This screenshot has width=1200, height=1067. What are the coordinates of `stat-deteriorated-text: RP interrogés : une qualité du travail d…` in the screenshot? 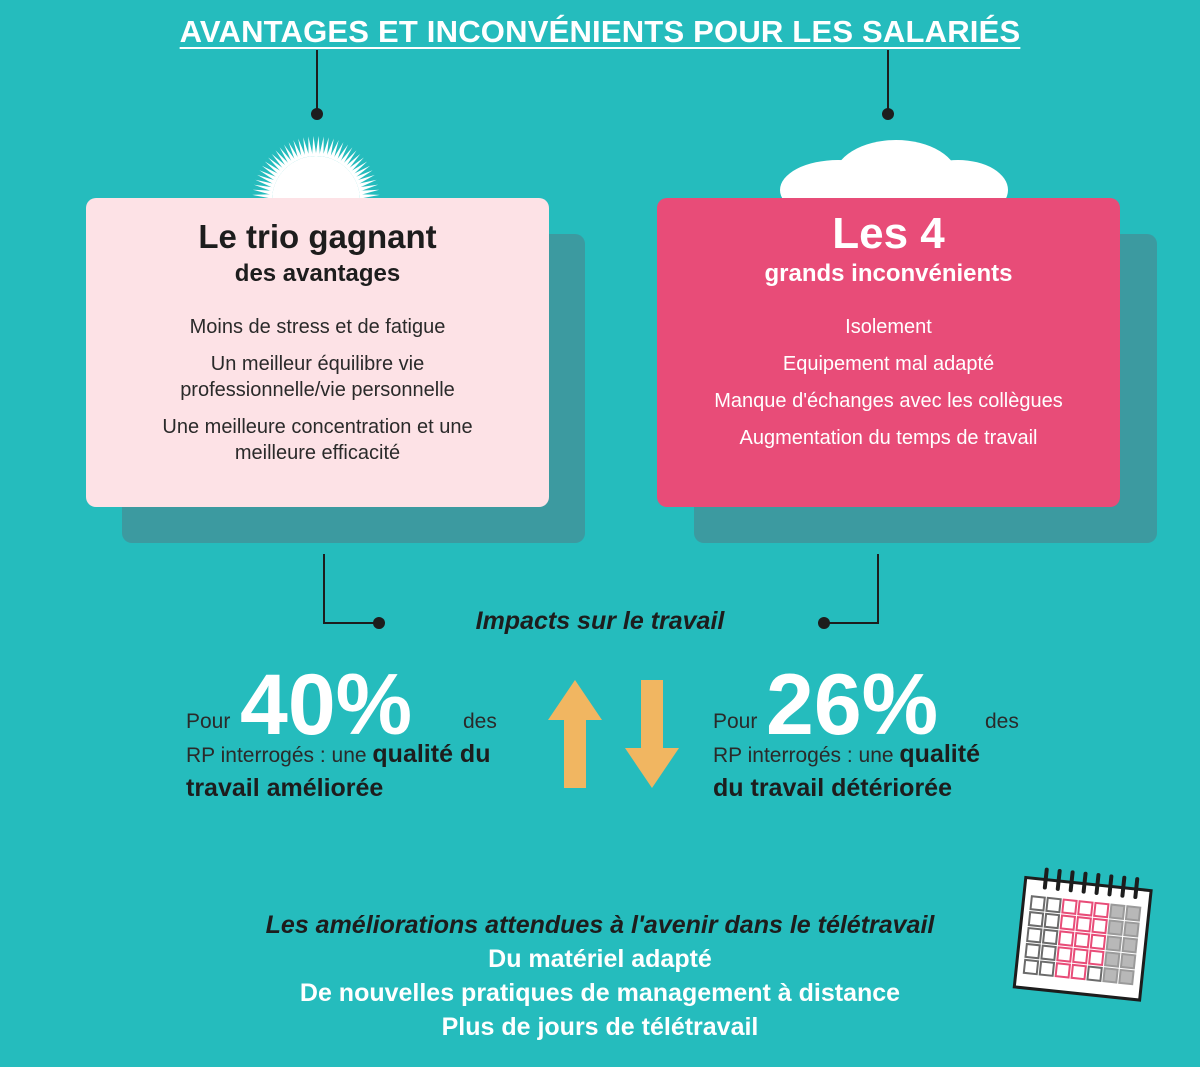 It's located at (878, 772).